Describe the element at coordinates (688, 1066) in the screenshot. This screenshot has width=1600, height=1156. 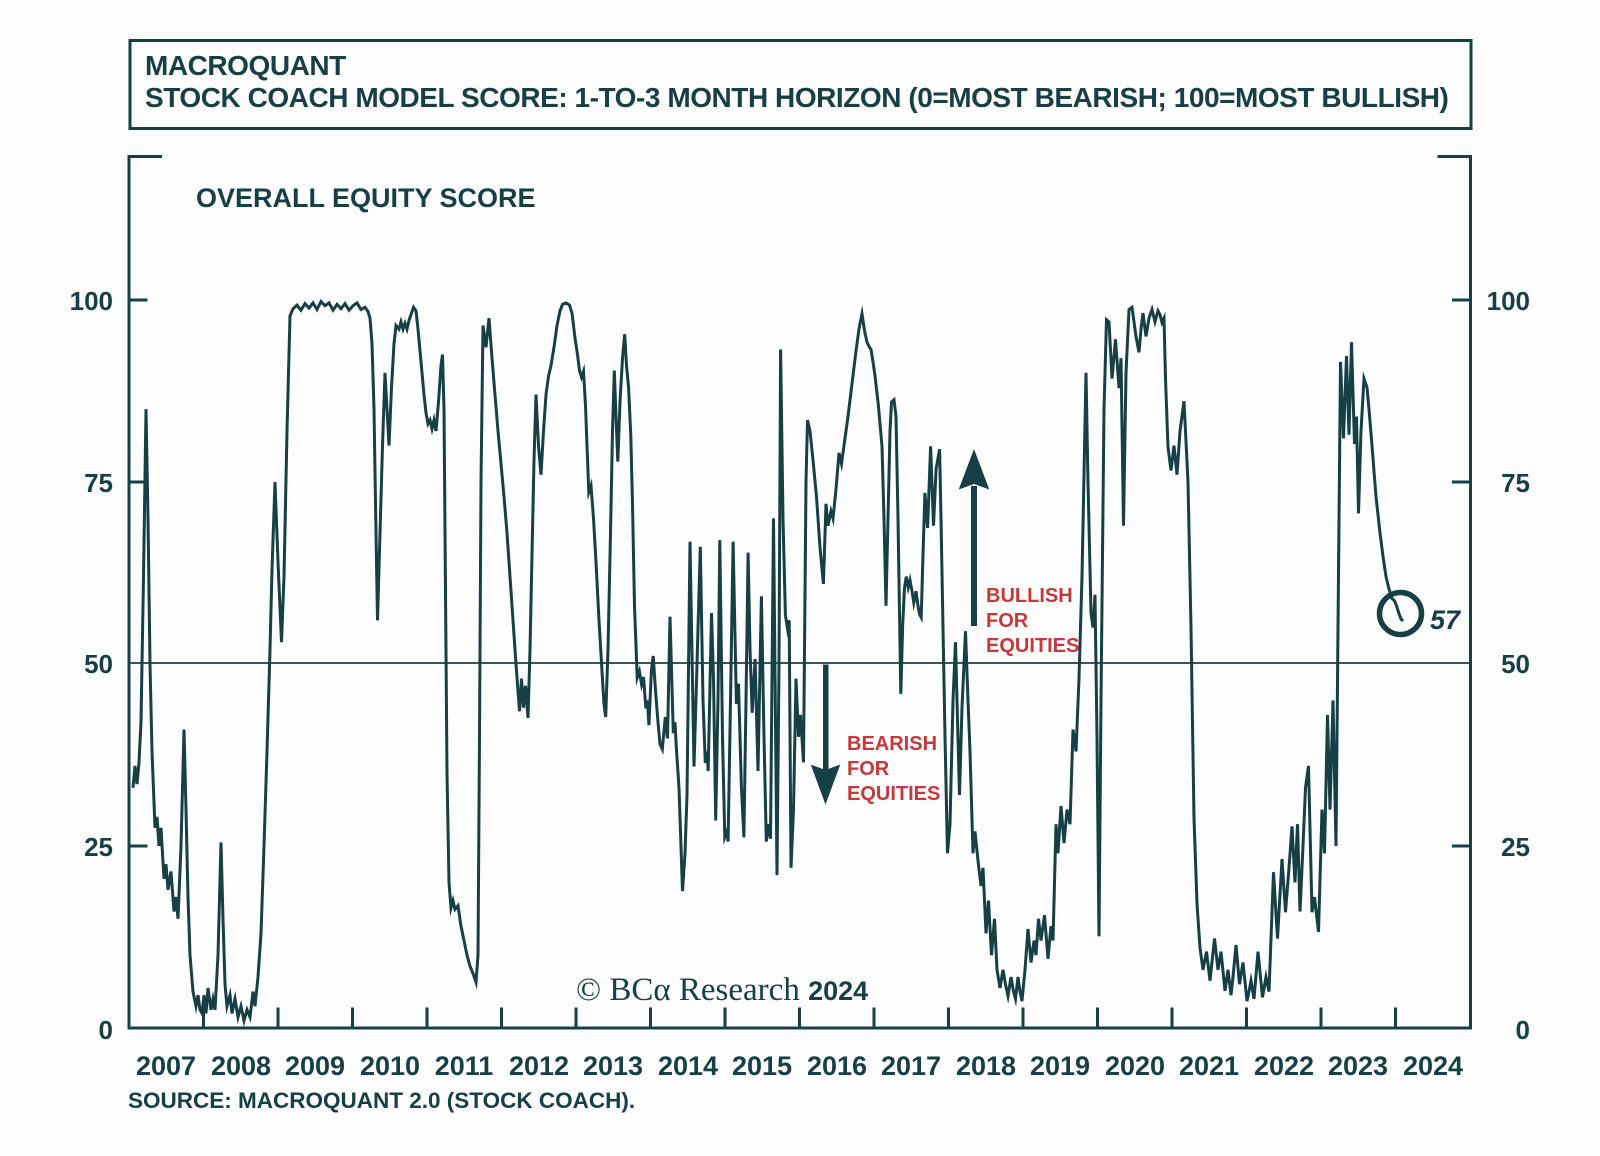
I see `svg-text: 2014` at that location.